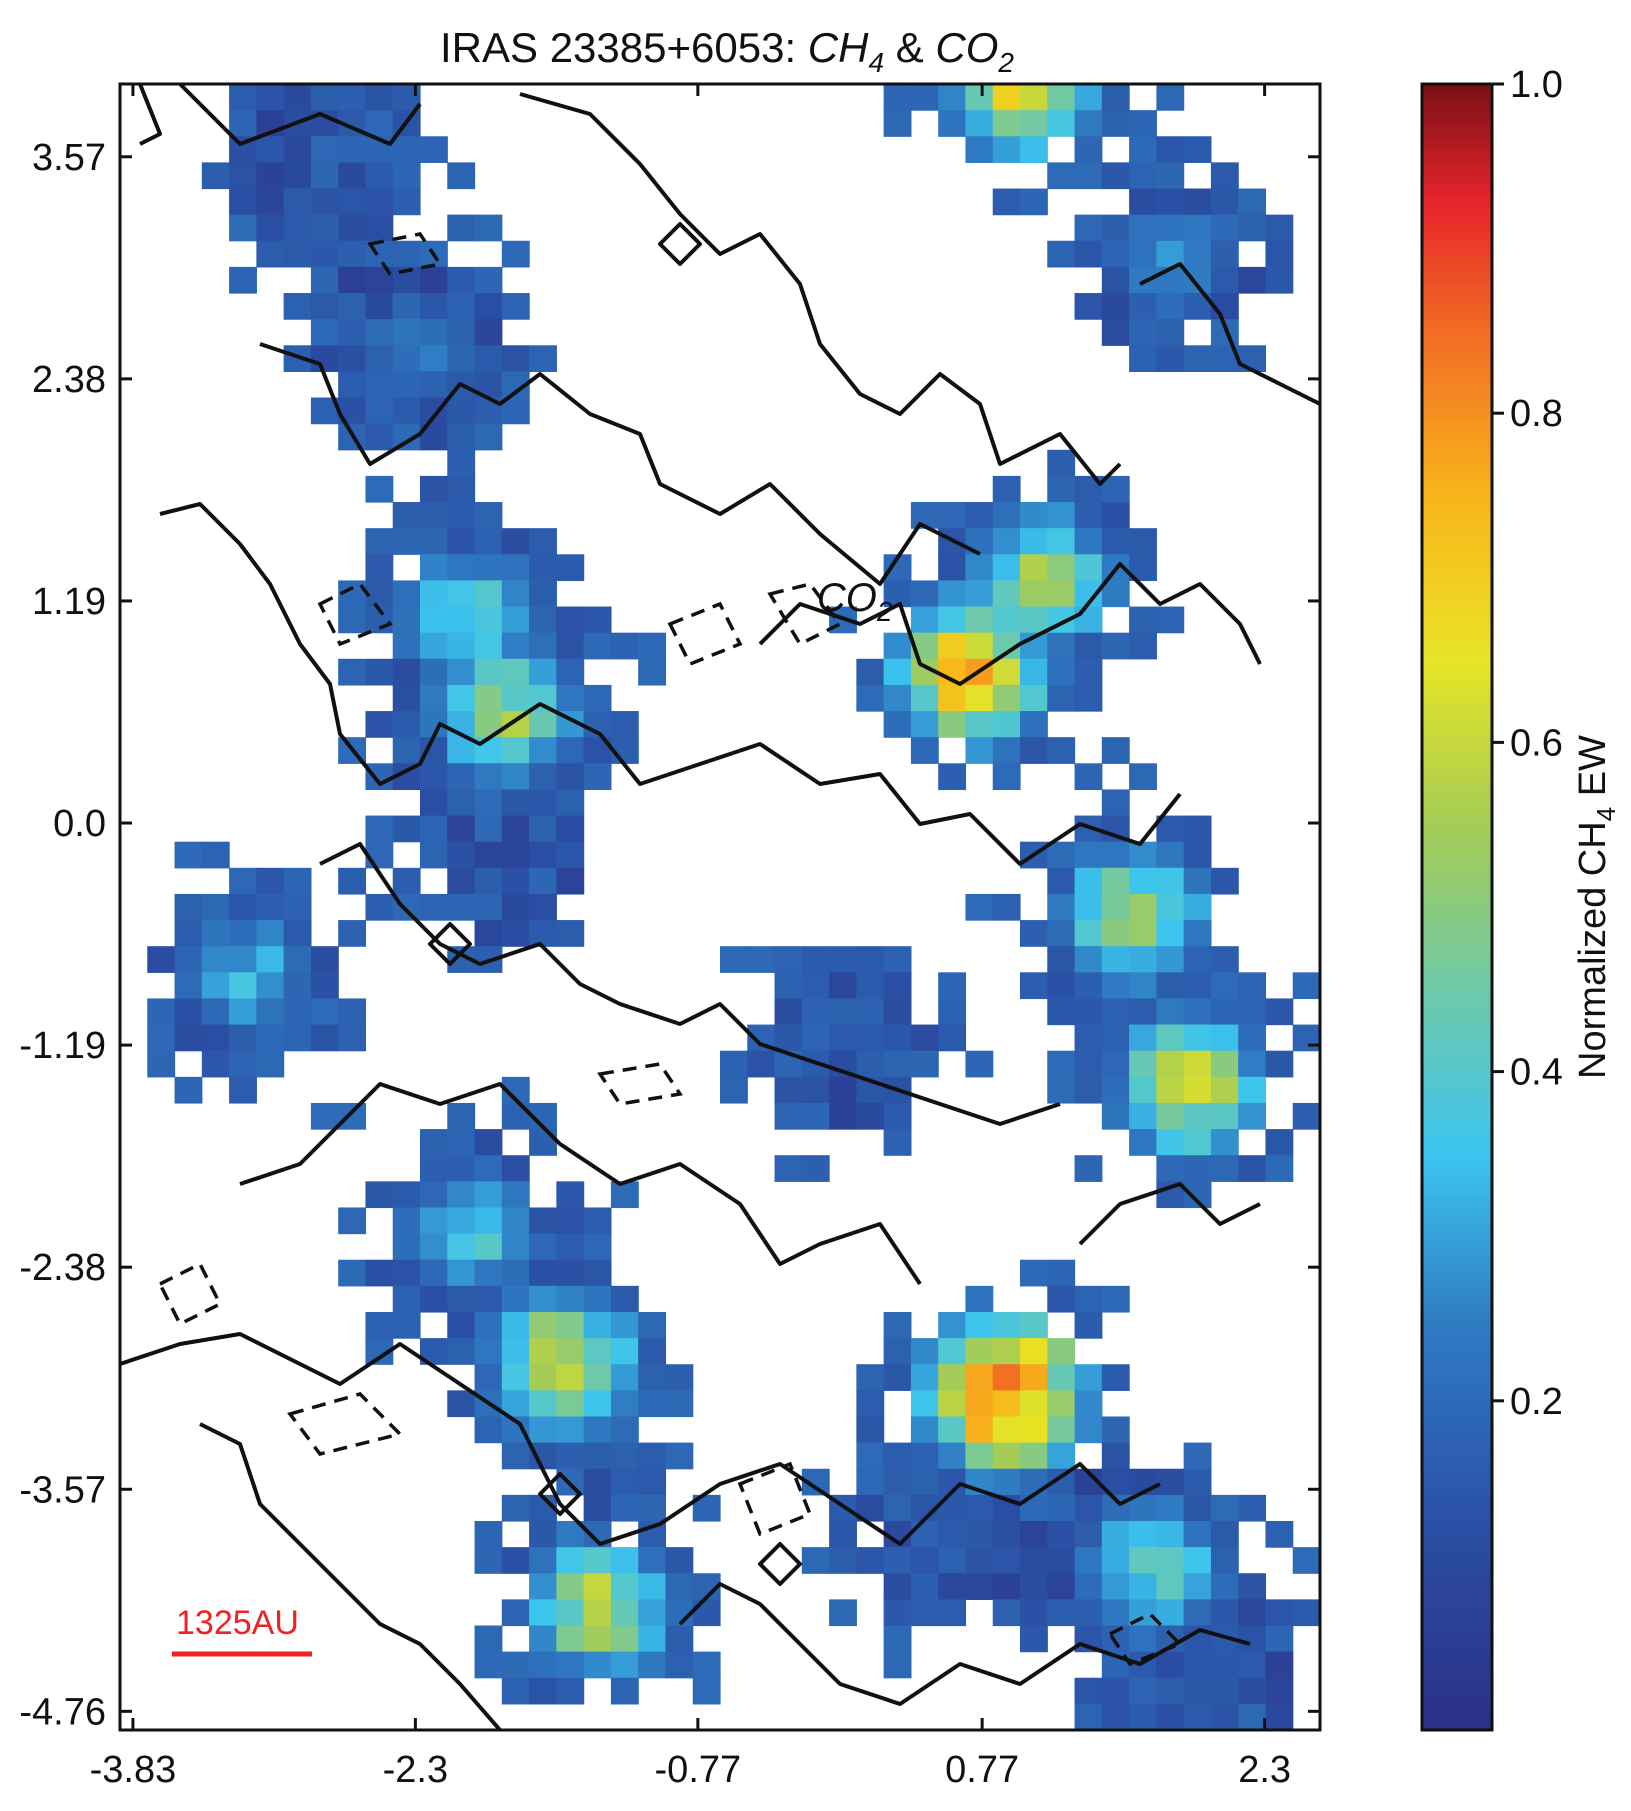 The width and height of the screenshot is (1631, 1811). What do you see at coordinates (69, 158) in the screenshot?
I see `y-tick-label: 3.57` at bounding box center [69, 158].